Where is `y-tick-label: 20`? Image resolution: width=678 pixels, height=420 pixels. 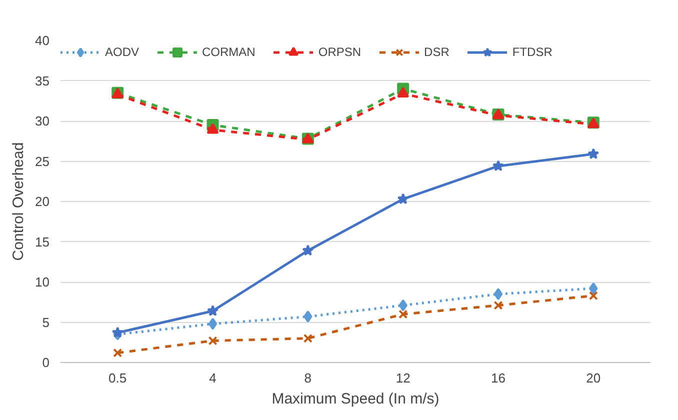 y-tick-label: 20 is located at coordinates (42, 201).